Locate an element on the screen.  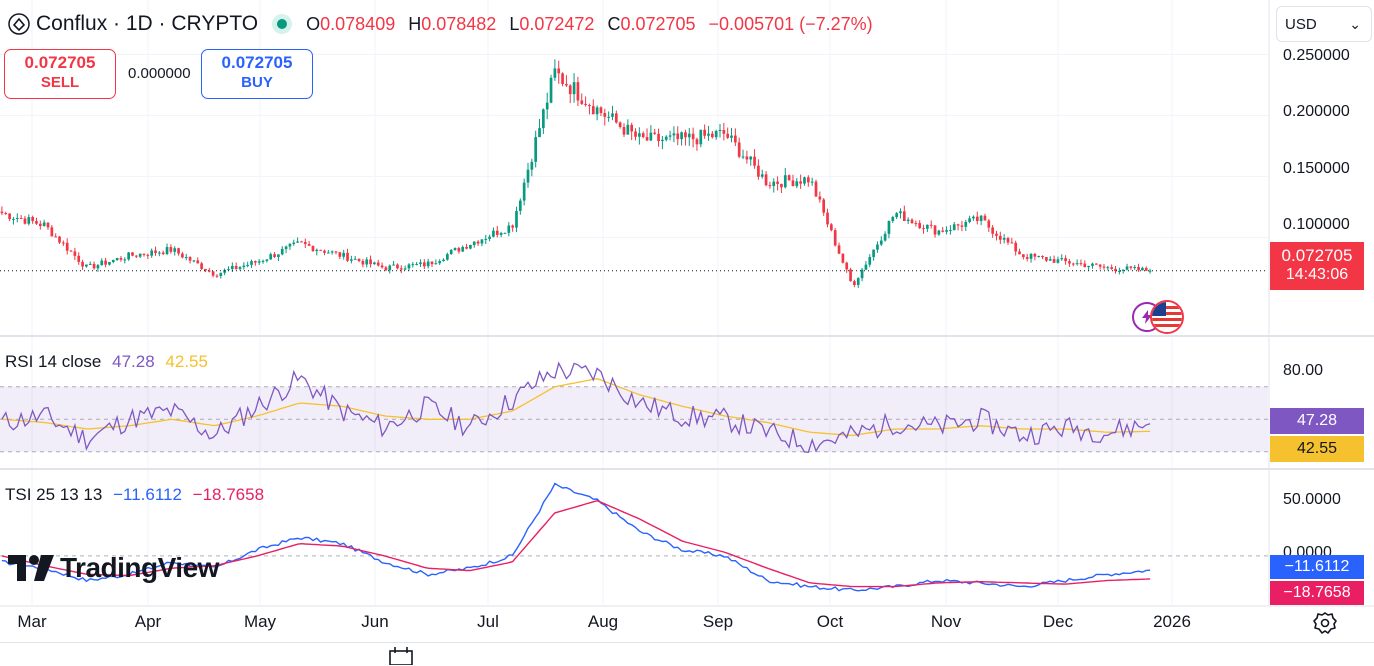
market-status-icon is located at coordinates (282, 24).